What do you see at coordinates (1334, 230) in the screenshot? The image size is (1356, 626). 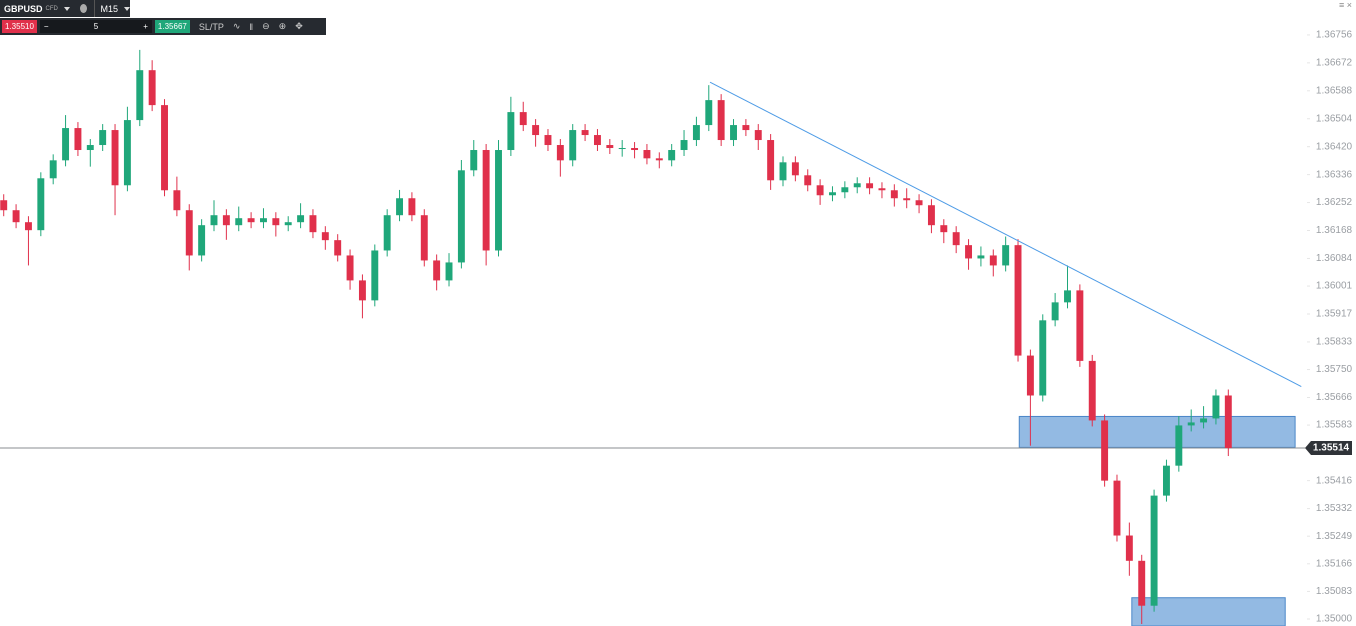 I see `y-tick-label: 1.36168` at bounding box center [1334, 230].